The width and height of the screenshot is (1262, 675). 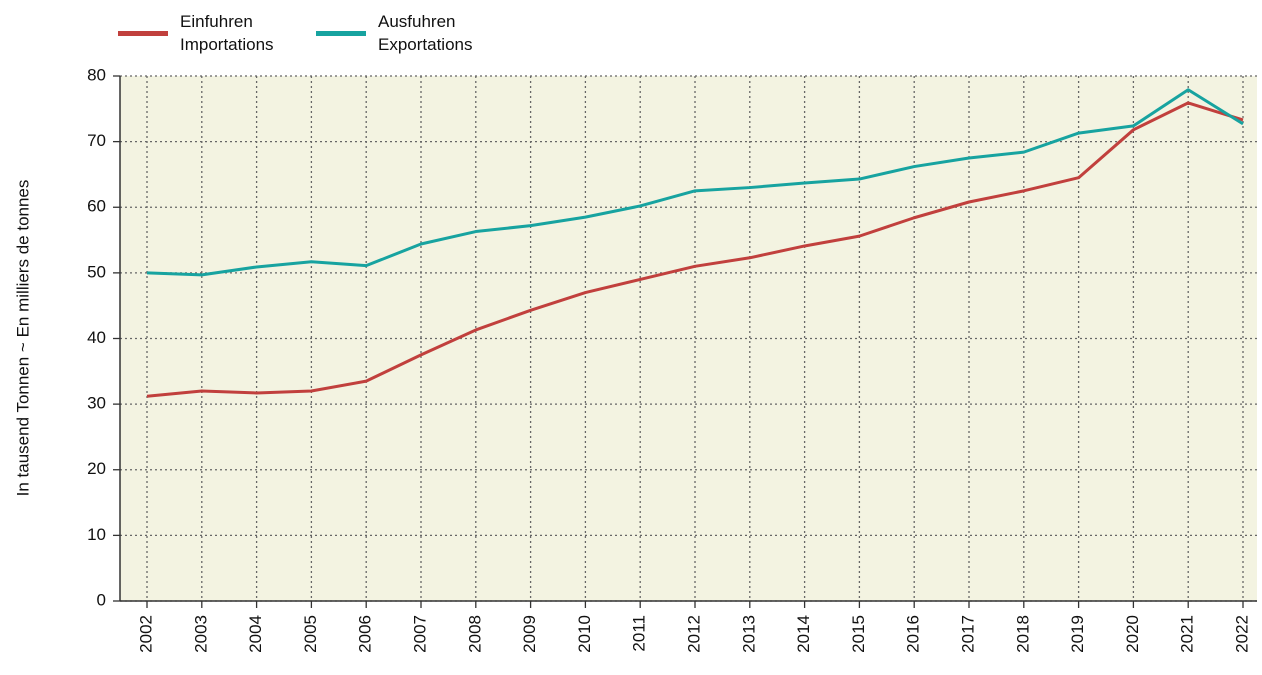 I want to click on x-tick-label: 2010, so click(x=584, y=634).